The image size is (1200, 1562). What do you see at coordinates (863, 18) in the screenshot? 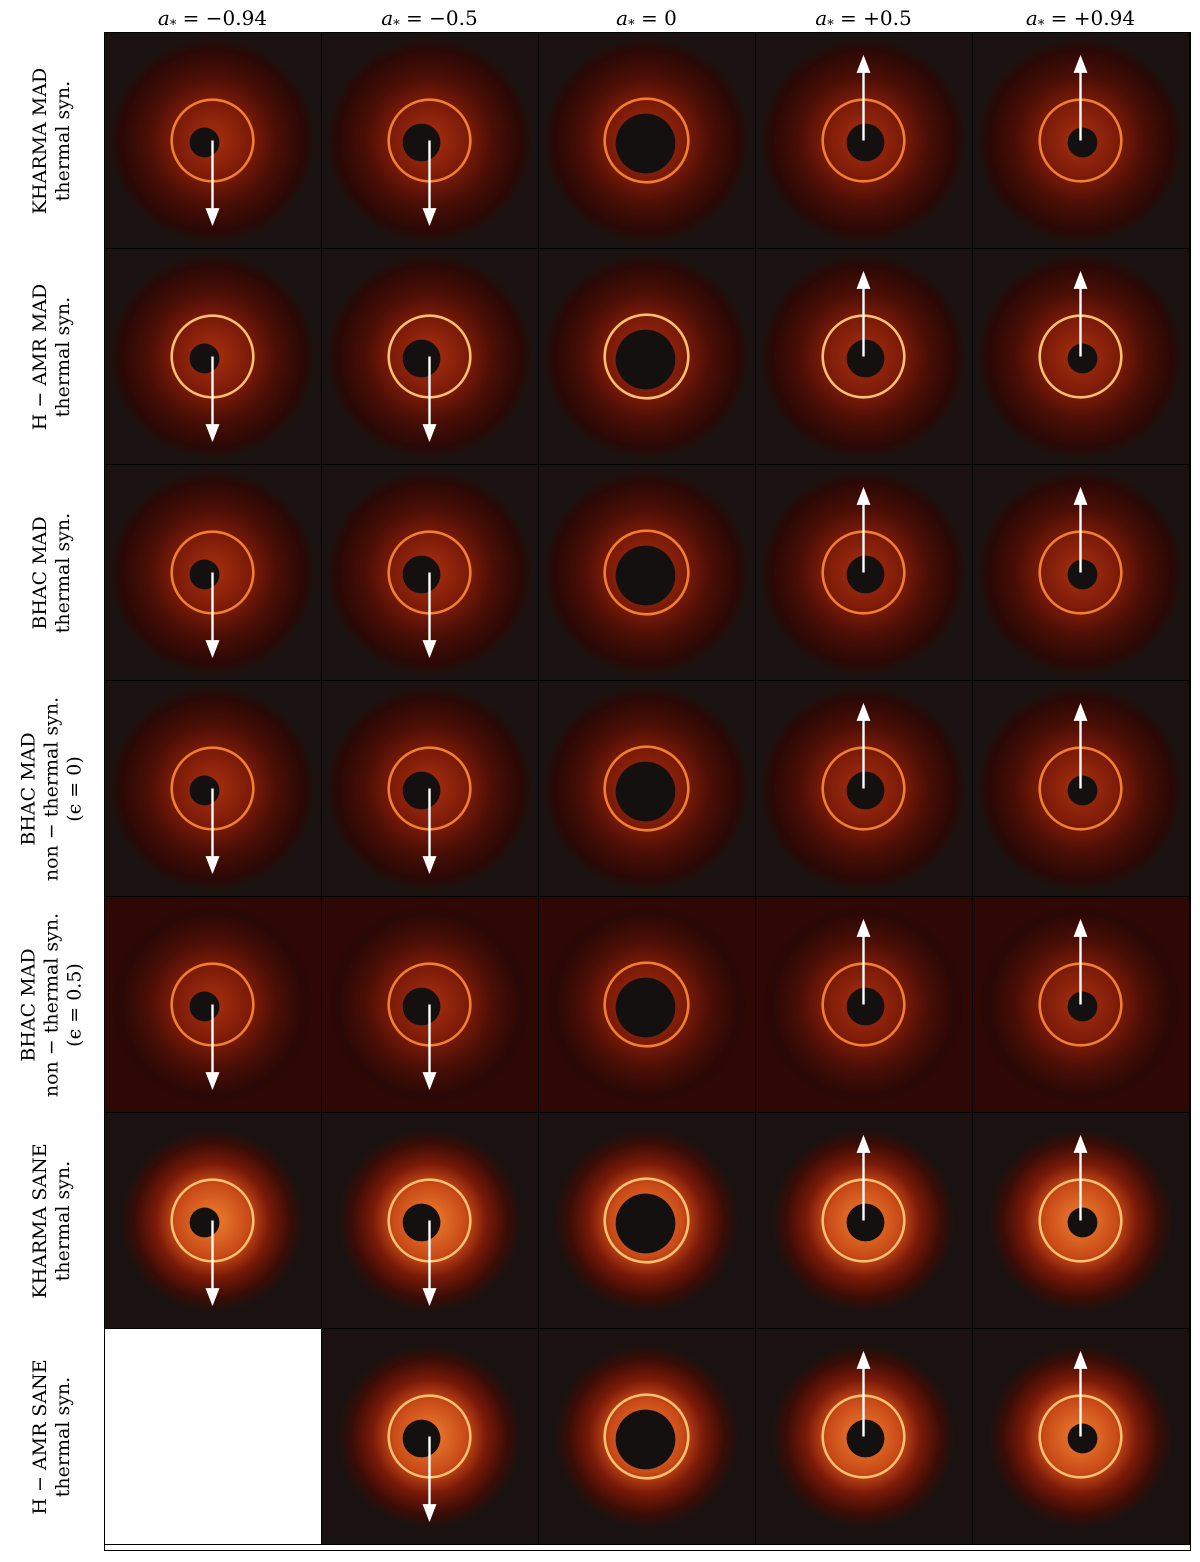
I see `column-header: a* = +0.5` at bounding box center [863, 18].